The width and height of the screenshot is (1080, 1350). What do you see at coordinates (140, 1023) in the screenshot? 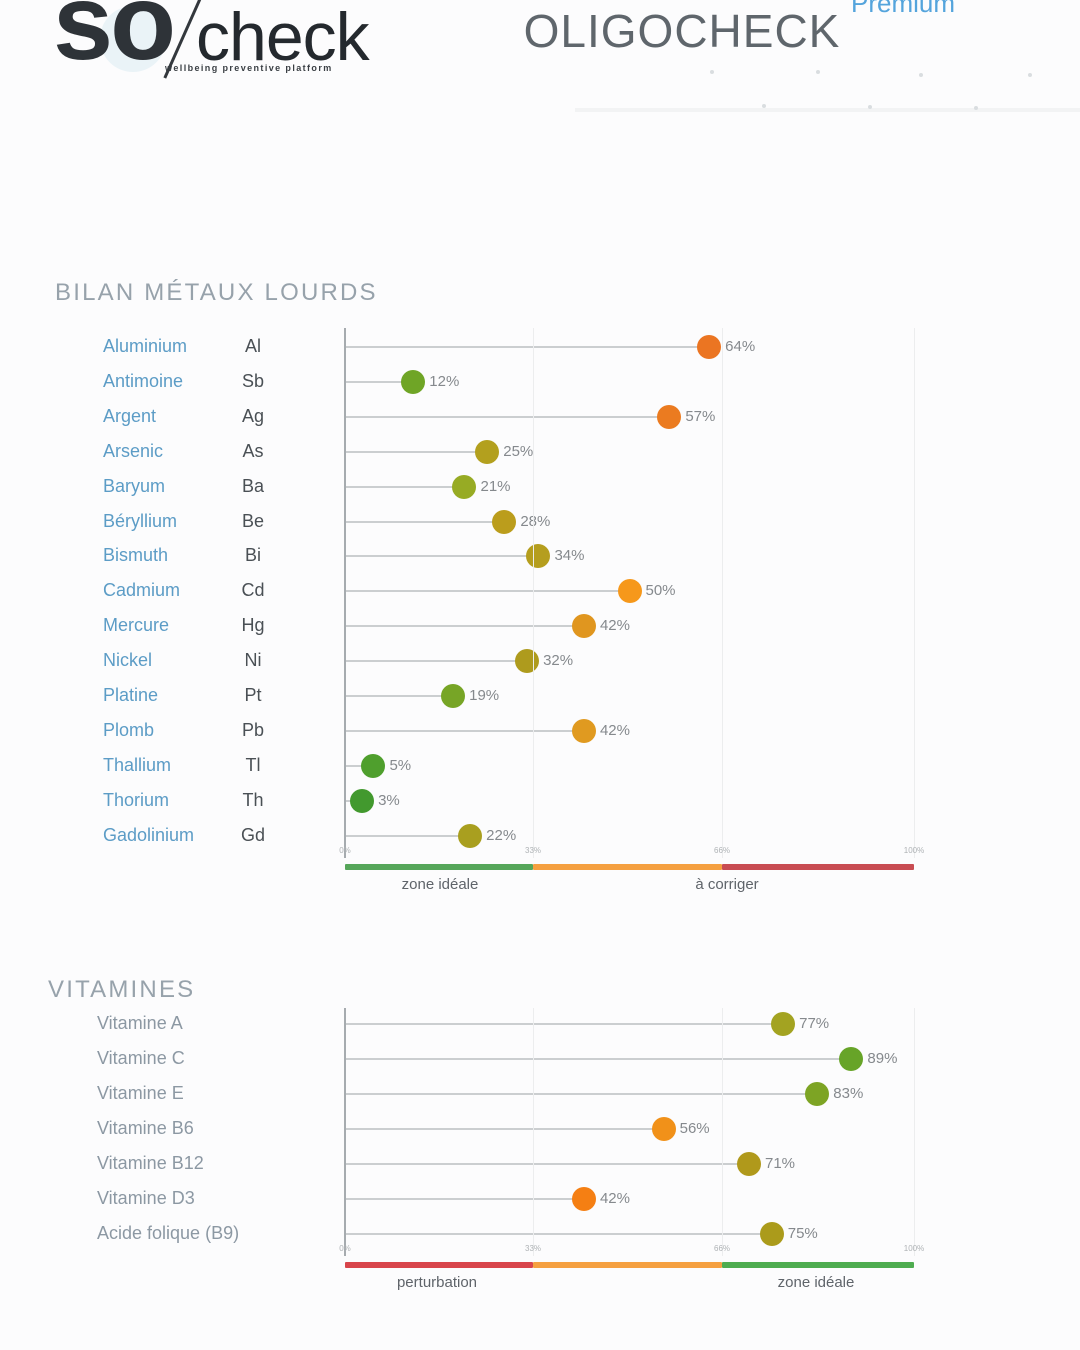
I see `row-name: Vitamine A` at bounding box center [140, 1023].